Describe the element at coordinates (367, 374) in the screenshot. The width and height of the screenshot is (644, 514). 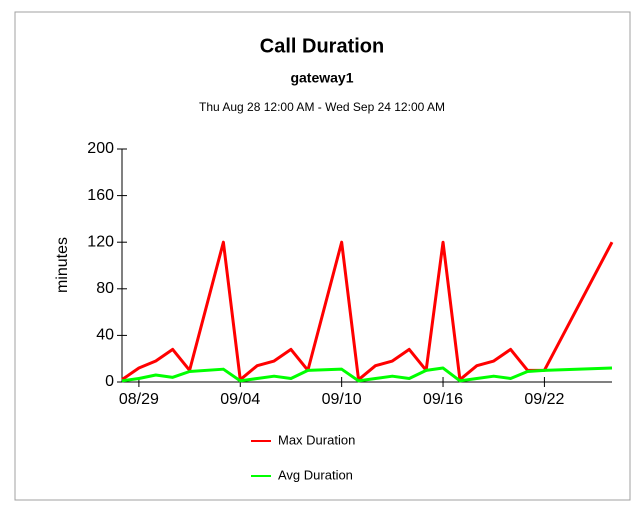
I see `series-line` at that location.